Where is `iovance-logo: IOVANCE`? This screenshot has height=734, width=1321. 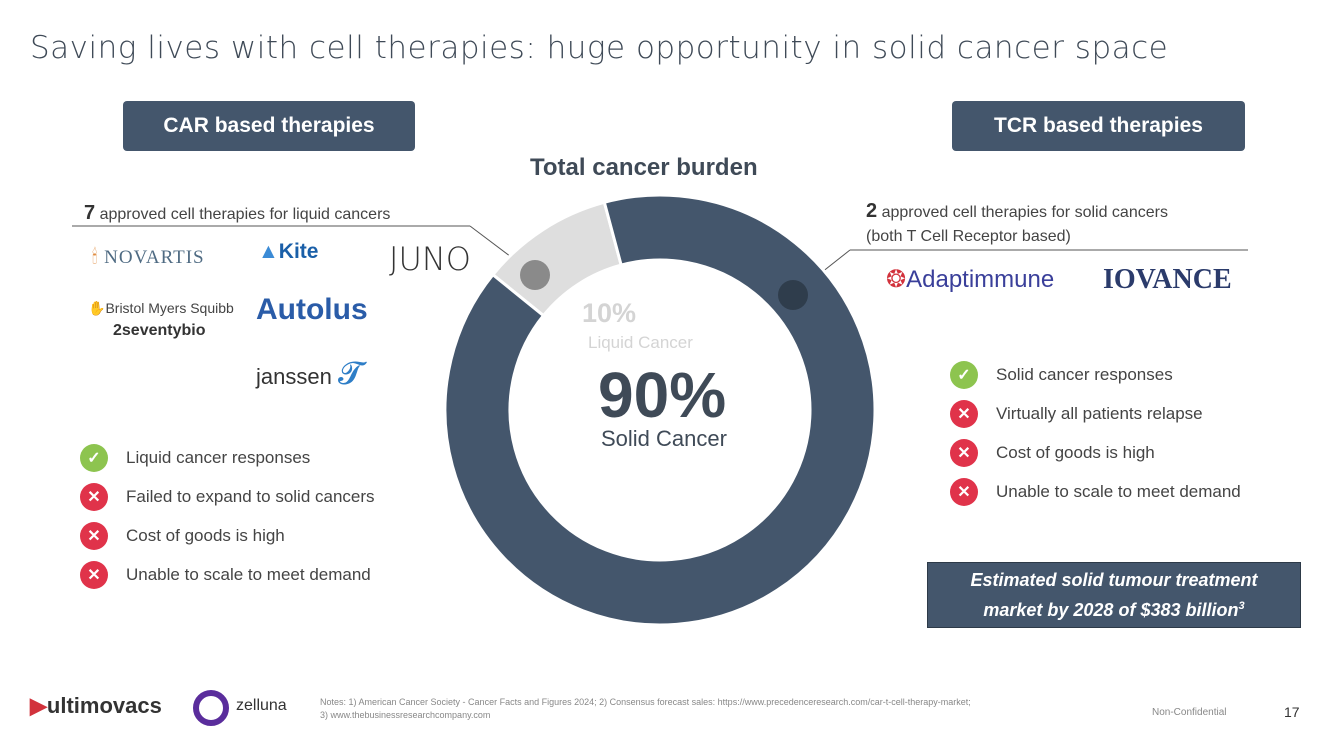 iovance-logo: IOVANCE is located at coordinates (1167, 279).